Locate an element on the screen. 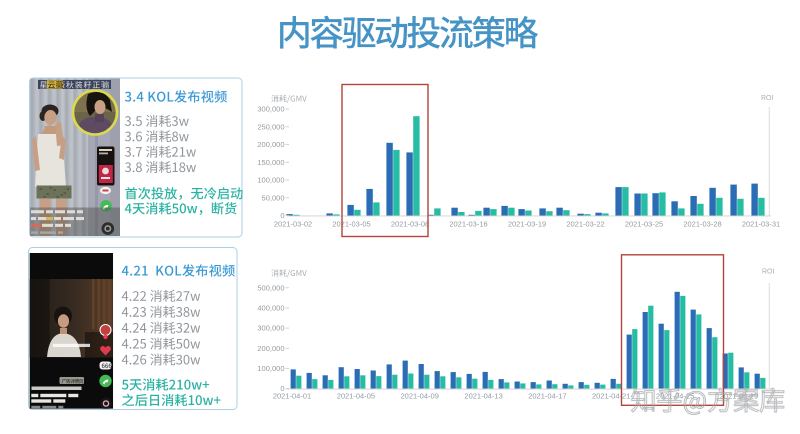 This screenshot has height=434, width=800. svg-text: 2021-04-01 is located at coordinates (292, 396).